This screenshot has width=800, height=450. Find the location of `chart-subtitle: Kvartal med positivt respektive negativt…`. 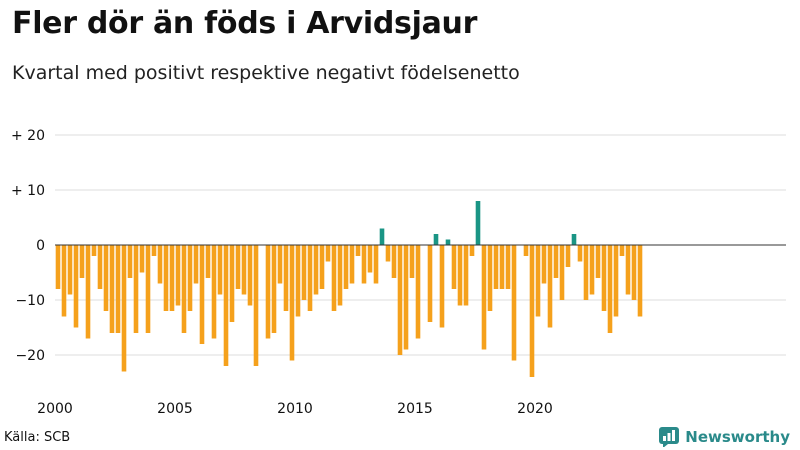

chart-subtitle: Kvartal med positivt respektive negativt… is located at coordinates (266, 73).